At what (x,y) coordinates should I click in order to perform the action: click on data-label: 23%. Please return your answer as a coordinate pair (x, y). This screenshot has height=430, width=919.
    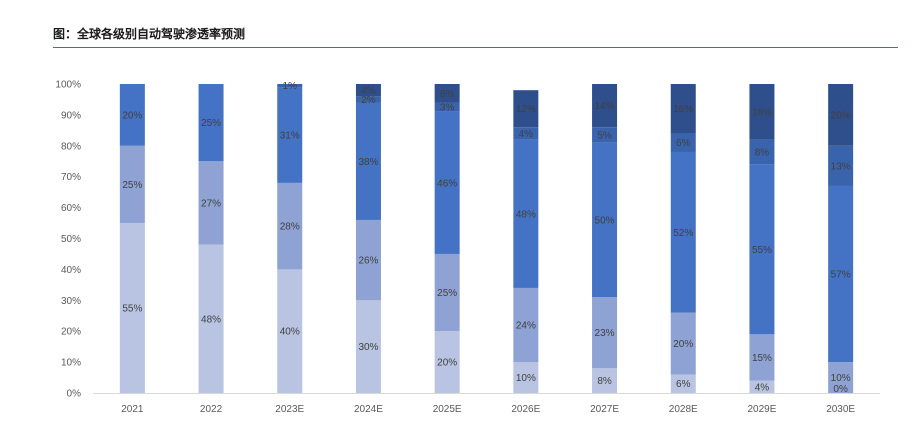
    Looking at the image, I should click on (605, 333).